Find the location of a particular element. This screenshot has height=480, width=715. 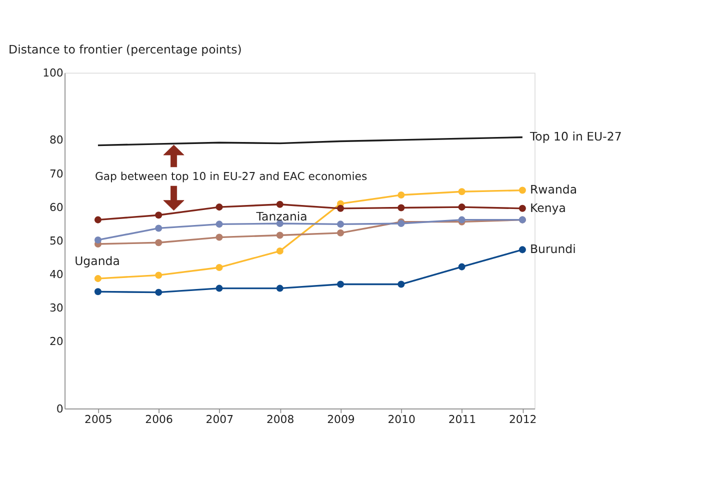

y-tick-label: 60 is located at coordinates (57, 207).